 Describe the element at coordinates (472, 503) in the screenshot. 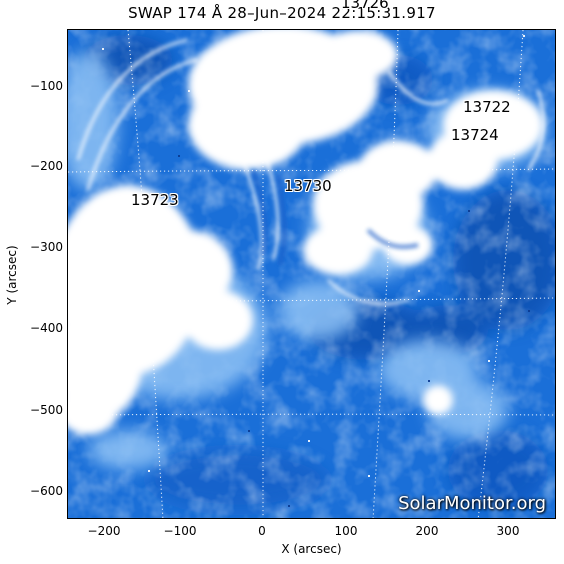

I see `watermark-solarmonitor: SolarMonitor.org` at that location.